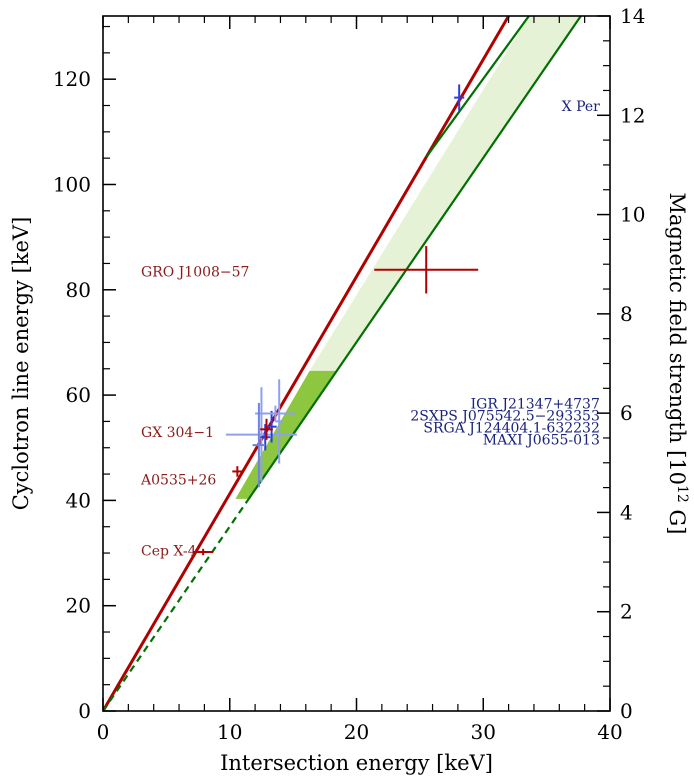 This screenshot has height=780, width=694. I want to click on y2-axis-title: Magnetic field strength [1012 G], so click(677, 364).